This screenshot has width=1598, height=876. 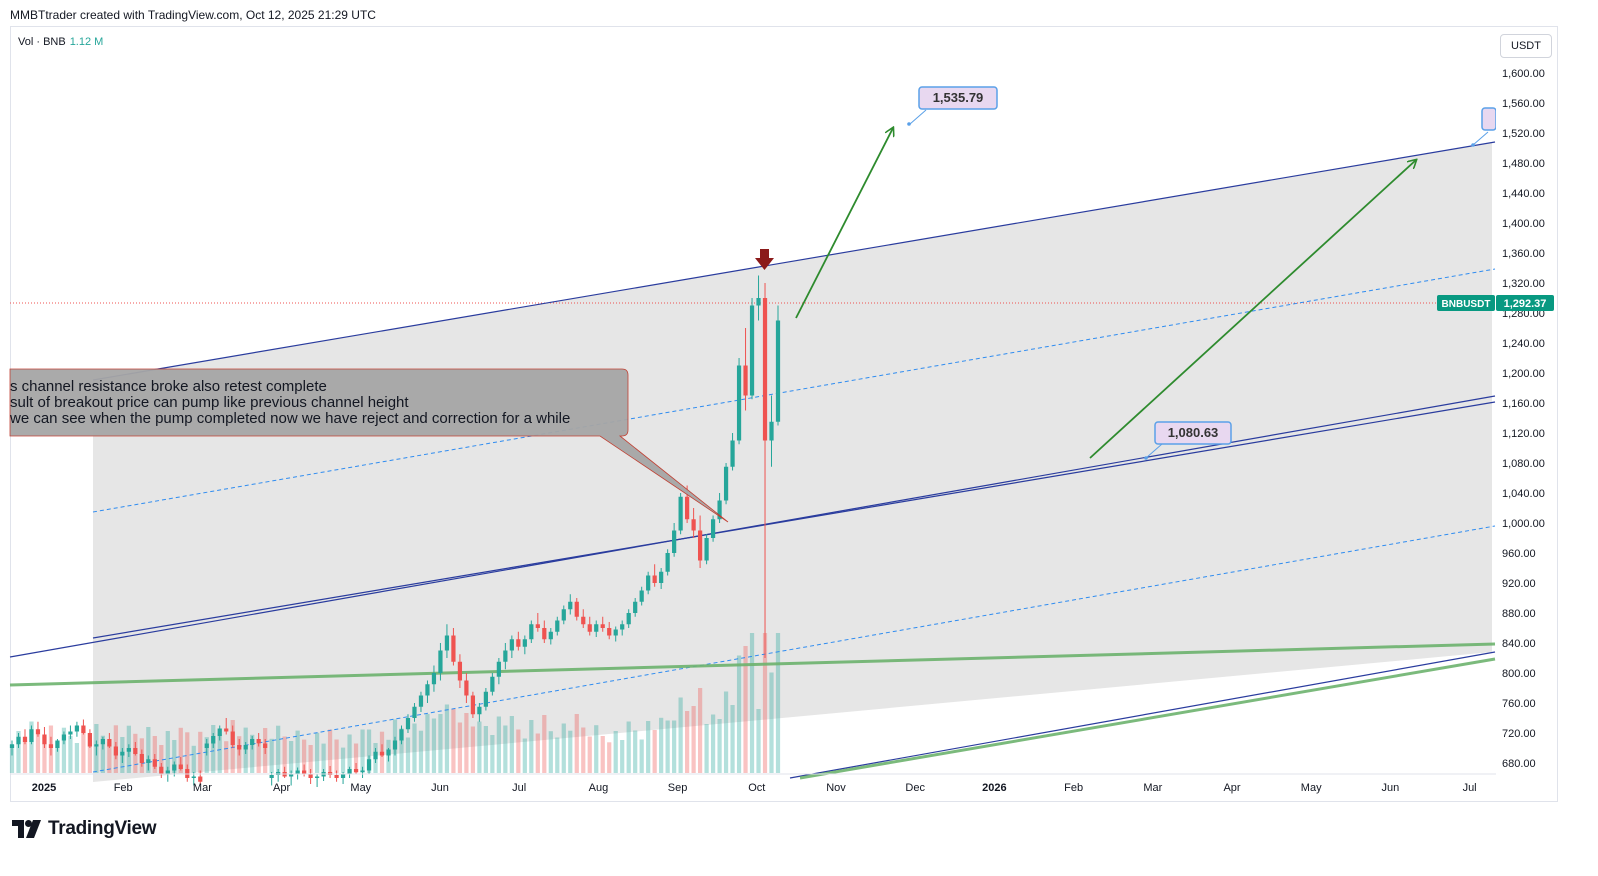 I want to click on tradingview-logo-icon, so click(x=26, y=829).